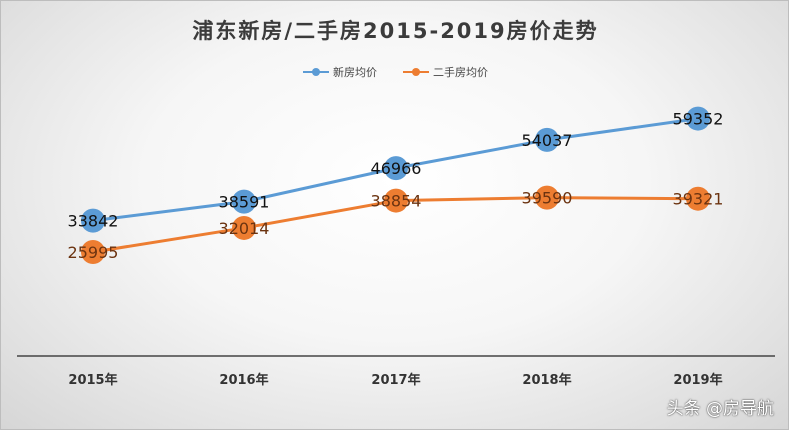 This screenshot has width=789, height=431. Describe the element at coordinates (316, 72) in the screenshot. I see `legend-swatch-new-house` at that location.